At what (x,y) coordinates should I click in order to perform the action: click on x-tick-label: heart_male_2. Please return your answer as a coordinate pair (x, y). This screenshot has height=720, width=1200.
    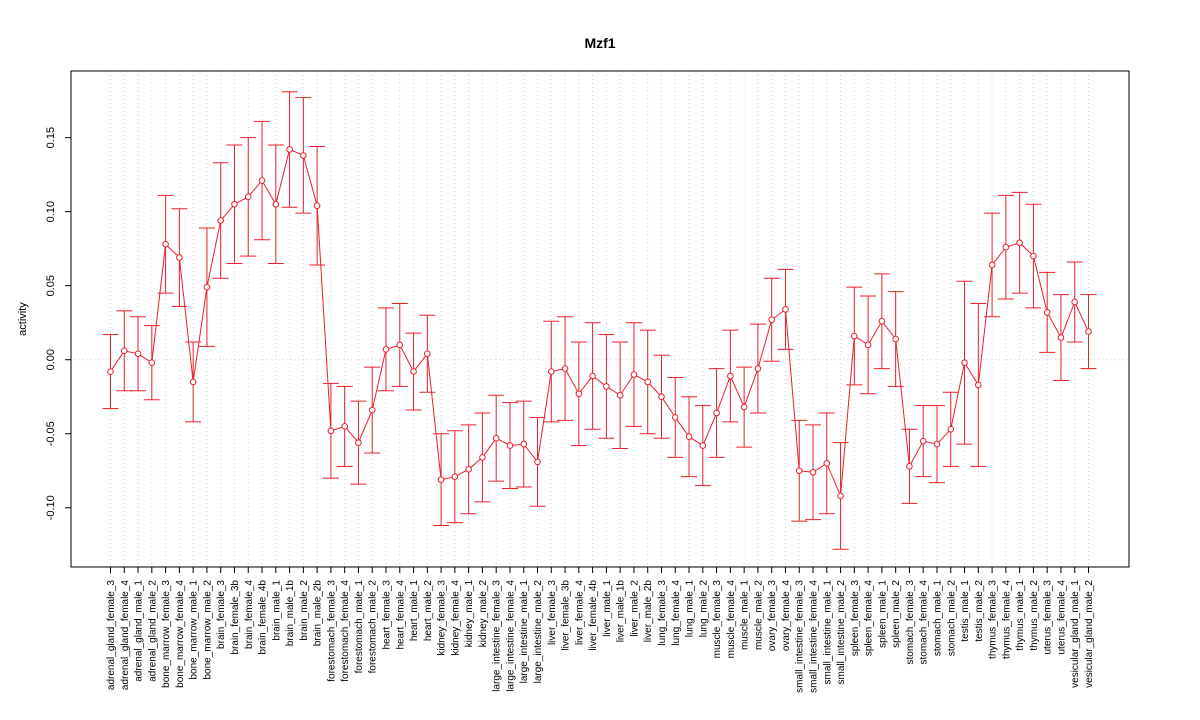
    Looking at the image, I should click on (428, 611).